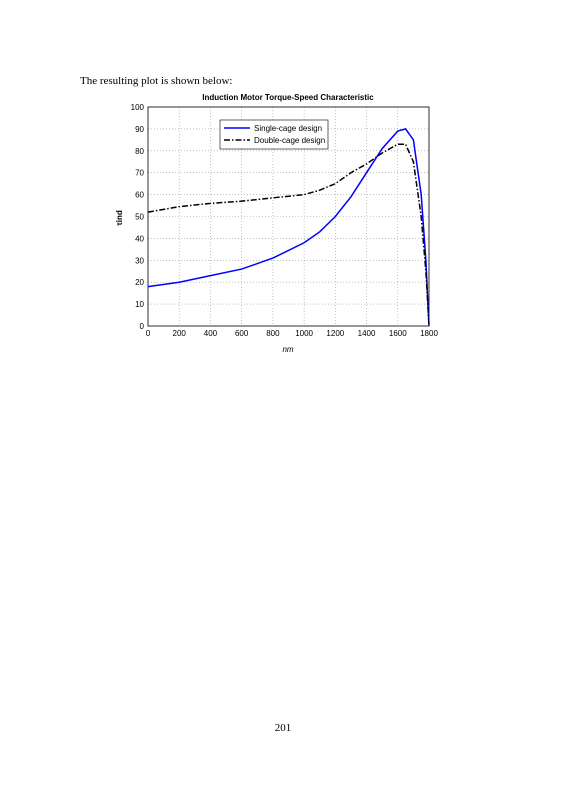 Image resolution: width=565 pixels, height=800 pixels. What do you see at coordinates (367, 333) in the screenshot?
I see `x-tick-label: 1400` at bounding box center [367, 333].